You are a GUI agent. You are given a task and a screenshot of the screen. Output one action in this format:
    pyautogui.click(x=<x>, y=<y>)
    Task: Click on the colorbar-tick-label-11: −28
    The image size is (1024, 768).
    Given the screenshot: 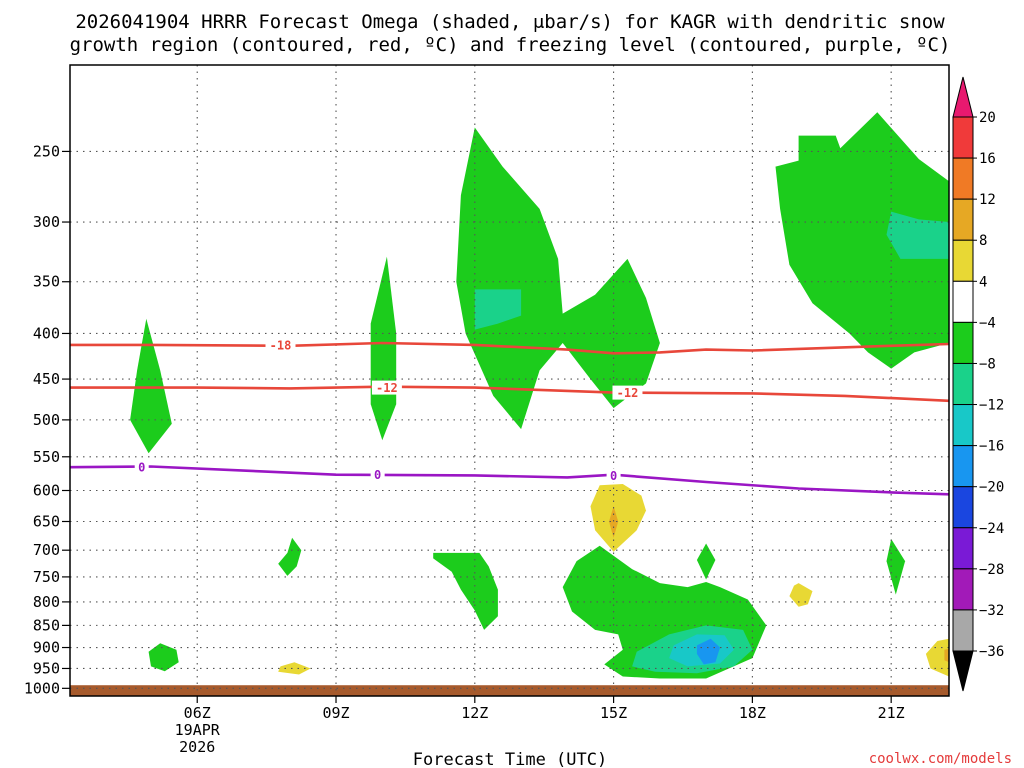 What is the action you would take?
    pyautogui.click(x=991, y=570)
    